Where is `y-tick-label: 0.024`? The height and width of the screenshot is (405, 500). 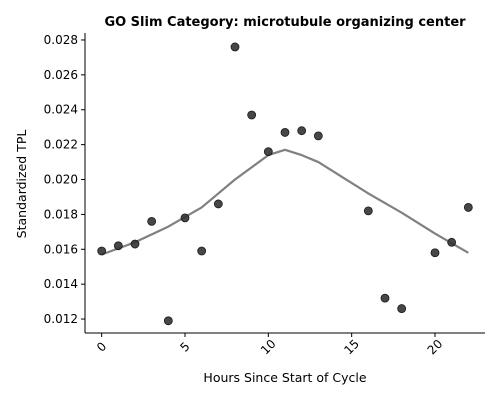 y-tick-label: 0.024 is located at coordinates (61, 110).